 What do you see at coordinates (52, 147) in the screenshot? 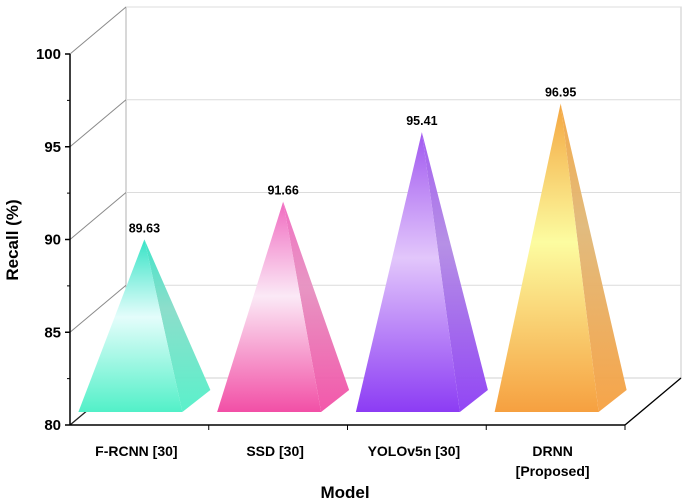
I see `y-tick-label: 95` at bounding box center [52, 147].